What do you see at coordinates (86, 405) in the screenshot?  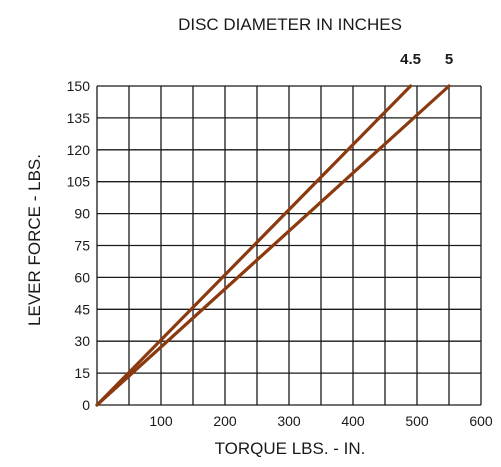 I see `y-tick-label: 0` at bounding box center [86, 405].